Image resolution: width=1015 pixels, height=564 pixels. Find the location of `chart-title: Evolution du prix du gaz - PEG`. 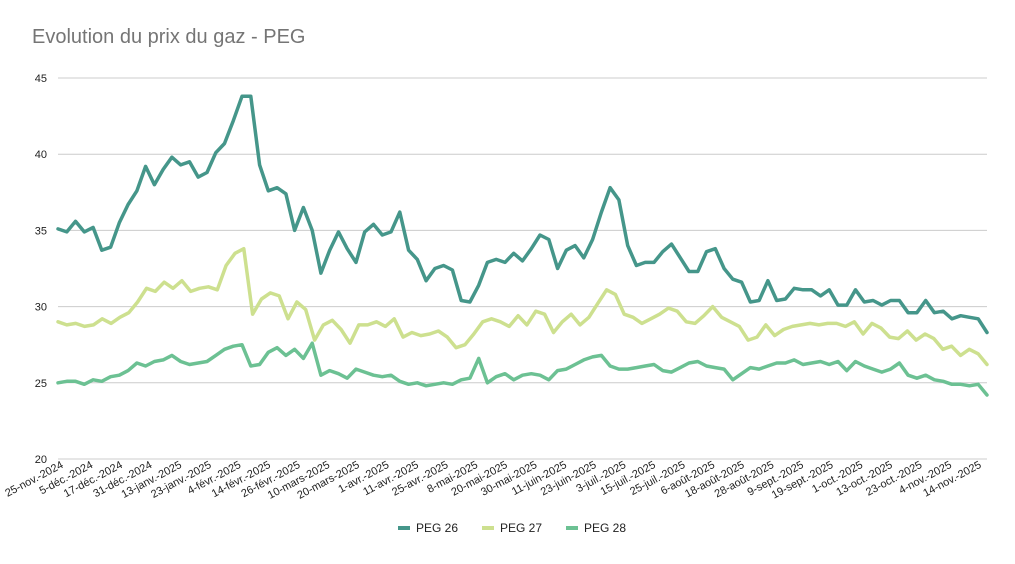

chart-title: Evolution du prix du gaz - PEG is located at coordinates (169, 37).